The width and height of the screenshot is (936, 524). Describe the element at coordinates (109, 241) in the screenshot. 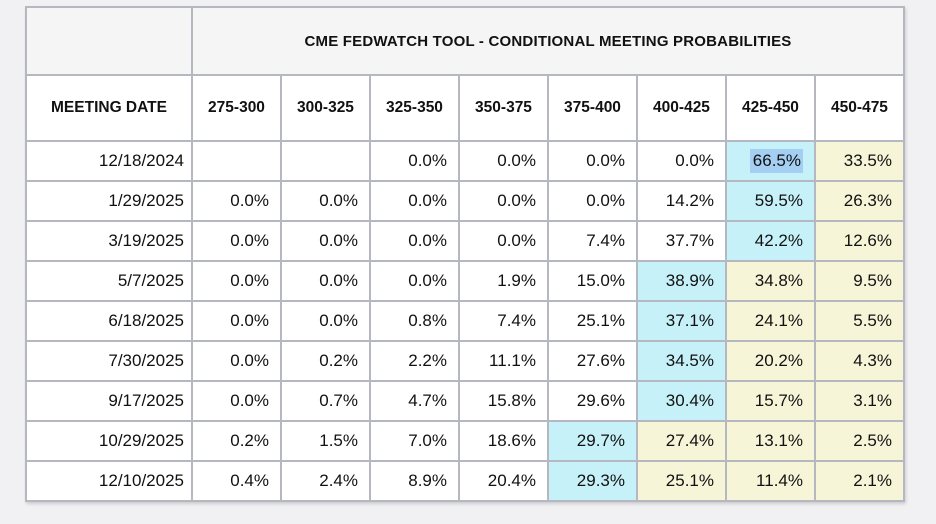

I see `meeting-date-cell: 3/19/2025` at that location.